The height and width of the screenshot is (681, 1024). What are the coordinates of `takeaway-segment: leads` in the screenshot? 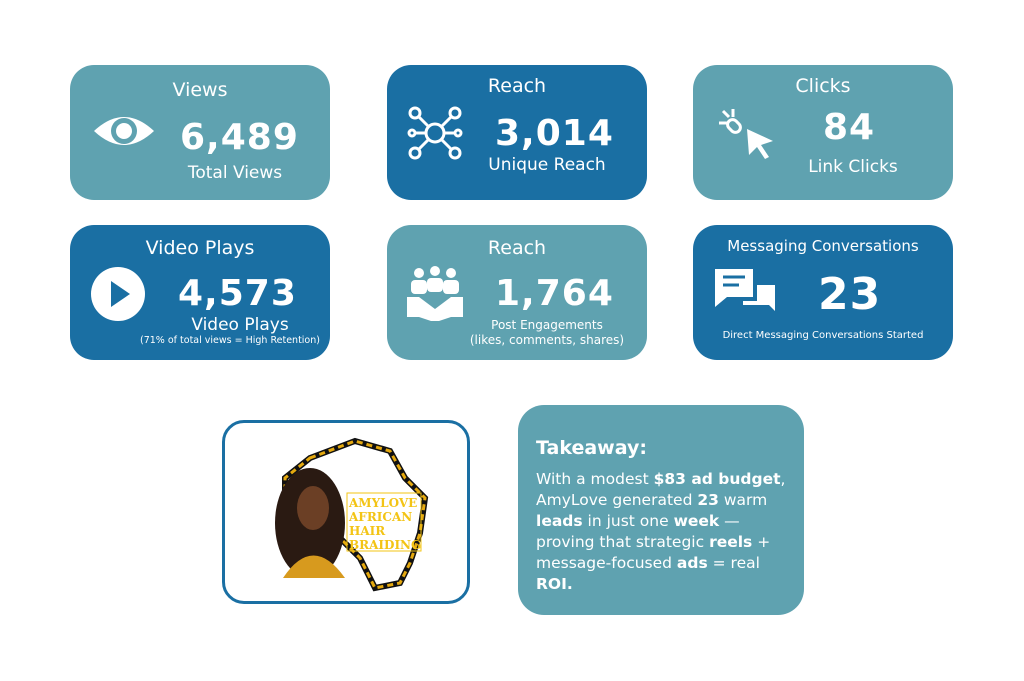 It's located at (559, 521).